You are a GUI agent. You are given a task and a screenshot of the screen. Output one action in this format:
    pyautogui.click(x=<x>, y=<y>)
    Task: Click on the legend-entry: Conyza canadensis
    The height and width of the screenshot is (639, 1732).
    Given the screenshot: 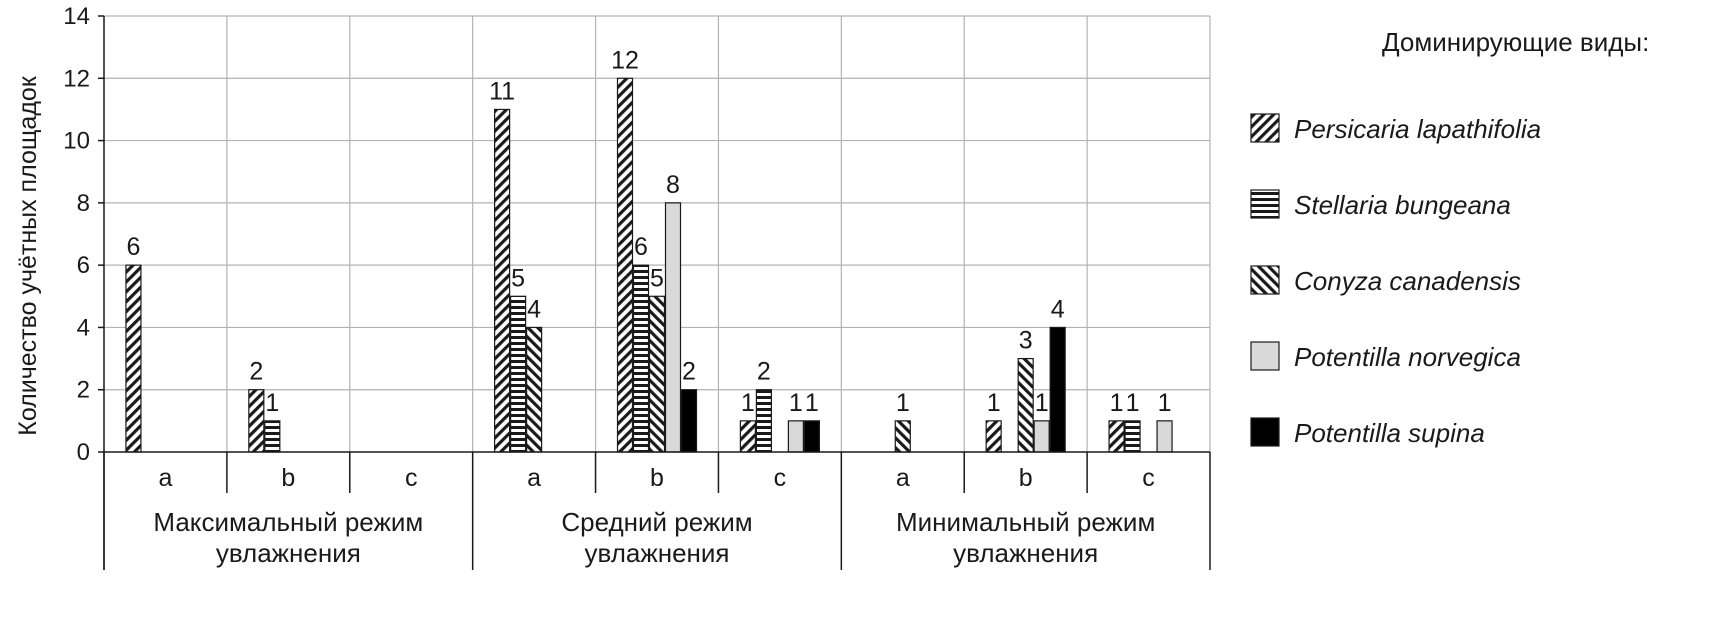 What is the action you would take?
    pyautogui.click(x=1407, y=281)
    